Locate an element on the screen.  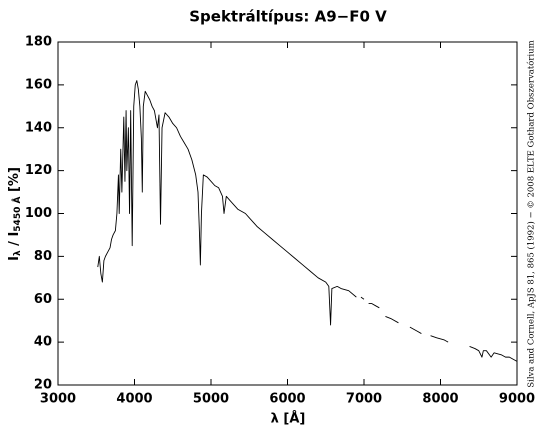
x-tick-label: 4000 is located at coordinates (134, 399).